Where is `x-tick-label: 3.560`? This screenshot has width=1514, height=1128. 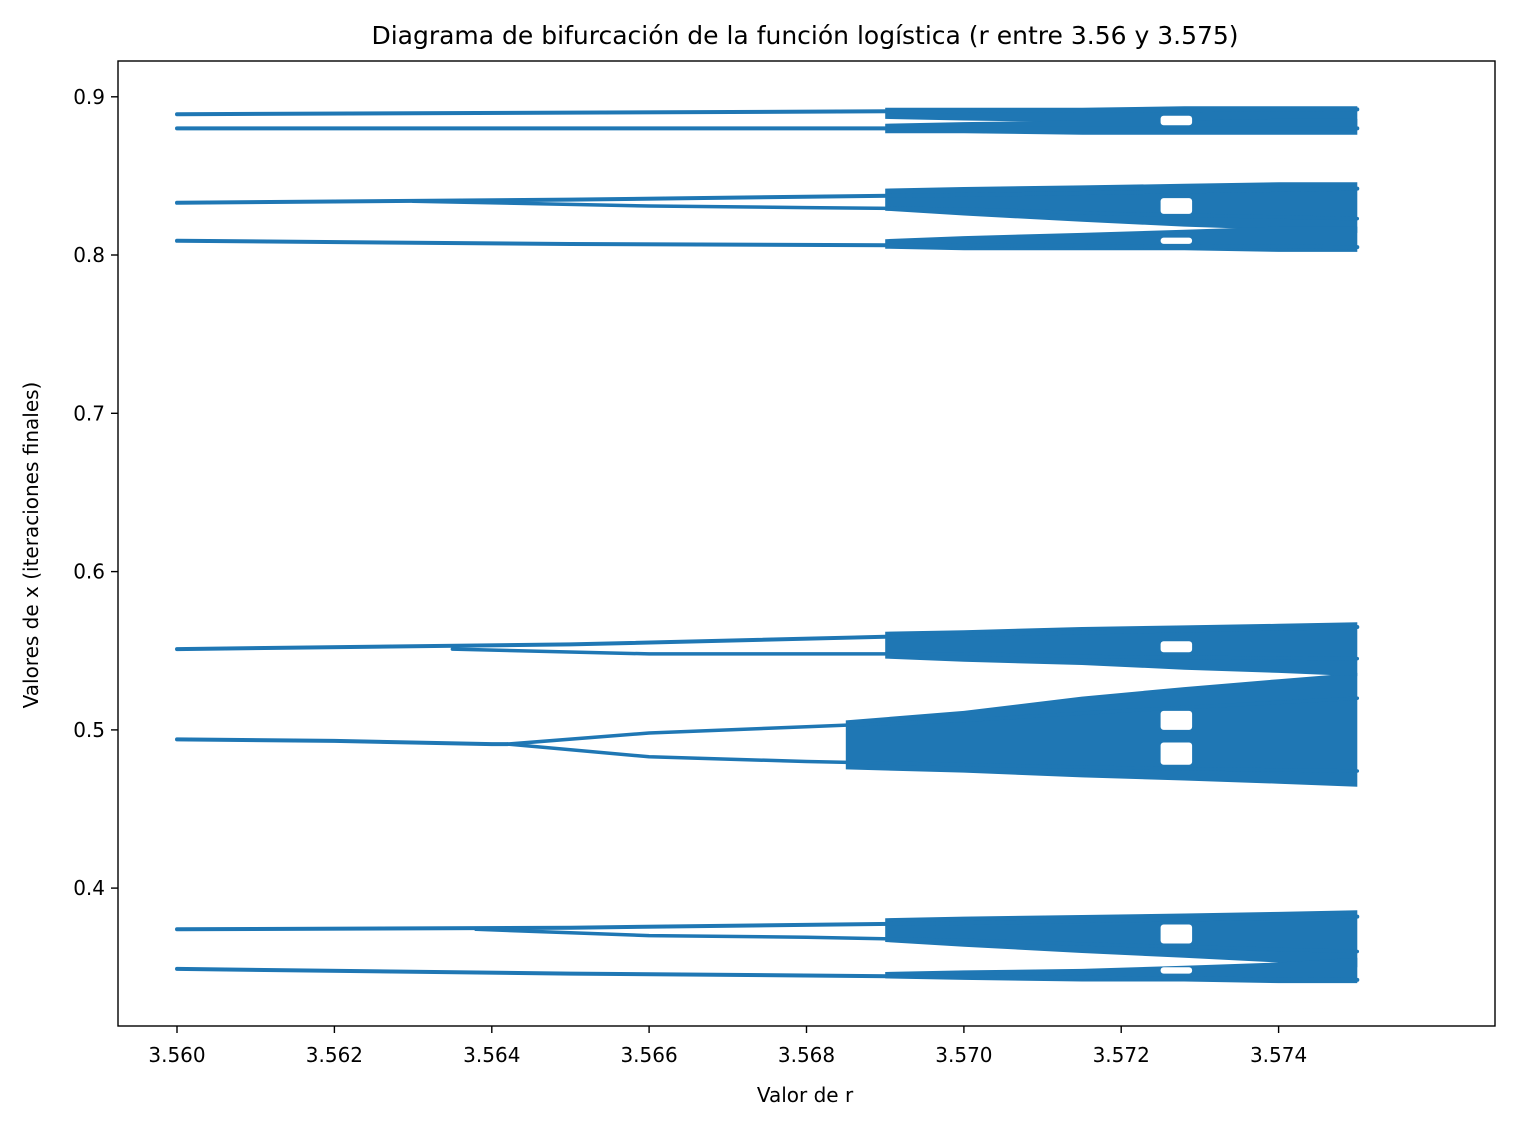
x-tick-label: 3.560 is located at coordinates (176, 1055).